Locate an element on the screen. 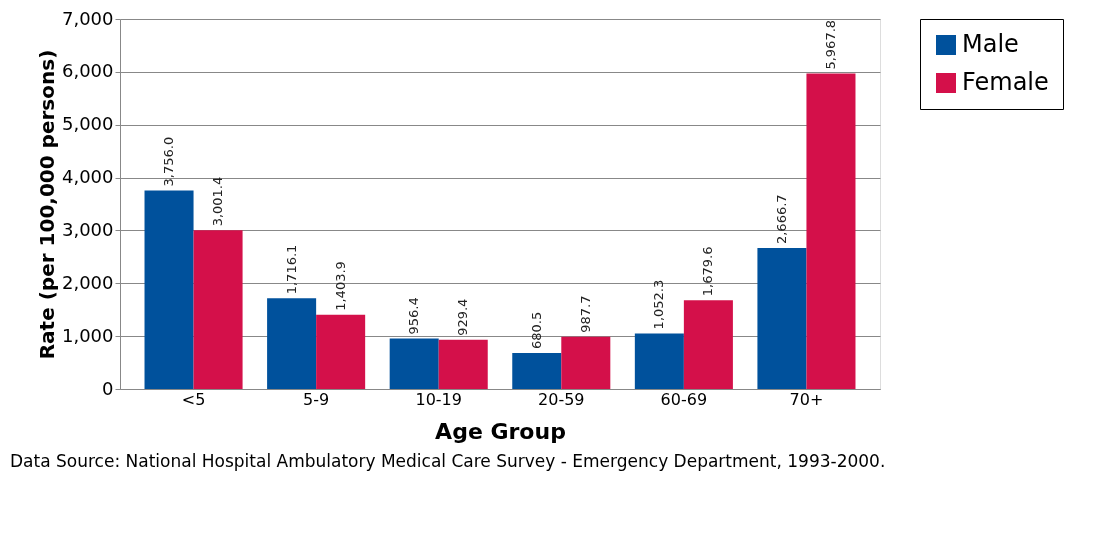 The image size is (1099, 543). y-tick-label: 6,000 is located at coordinates (87, 71).